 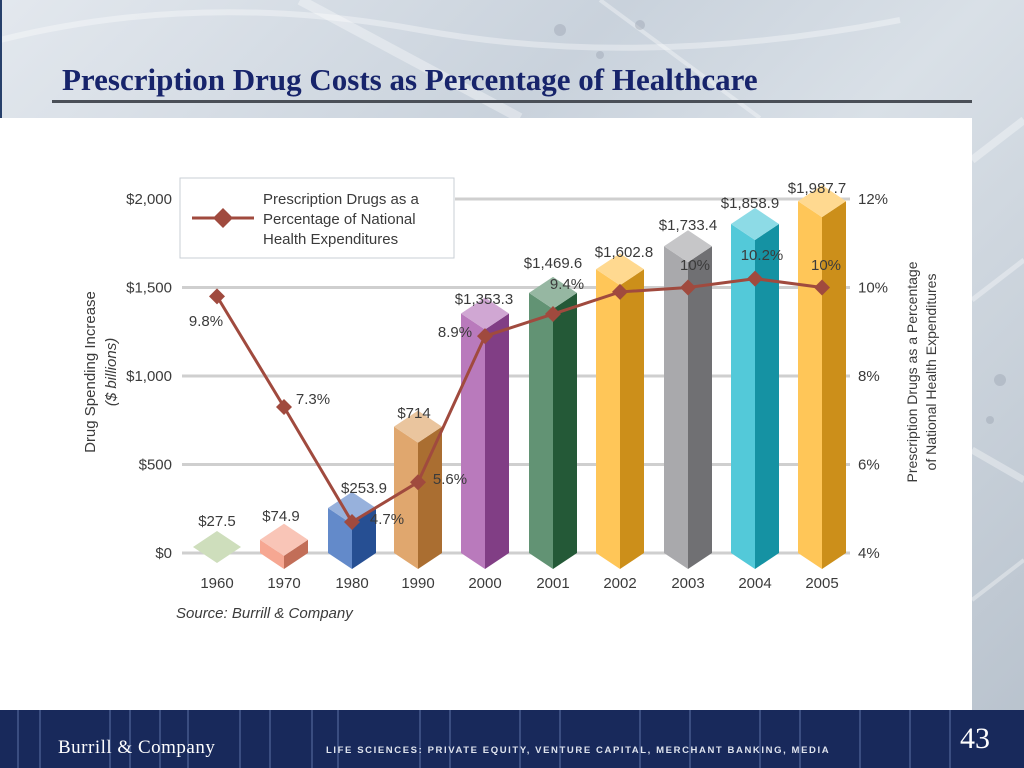 What do you see at coordinates (223, 218) in the screenshot?
I see `legend-marker` at bounding box center [223, 218].